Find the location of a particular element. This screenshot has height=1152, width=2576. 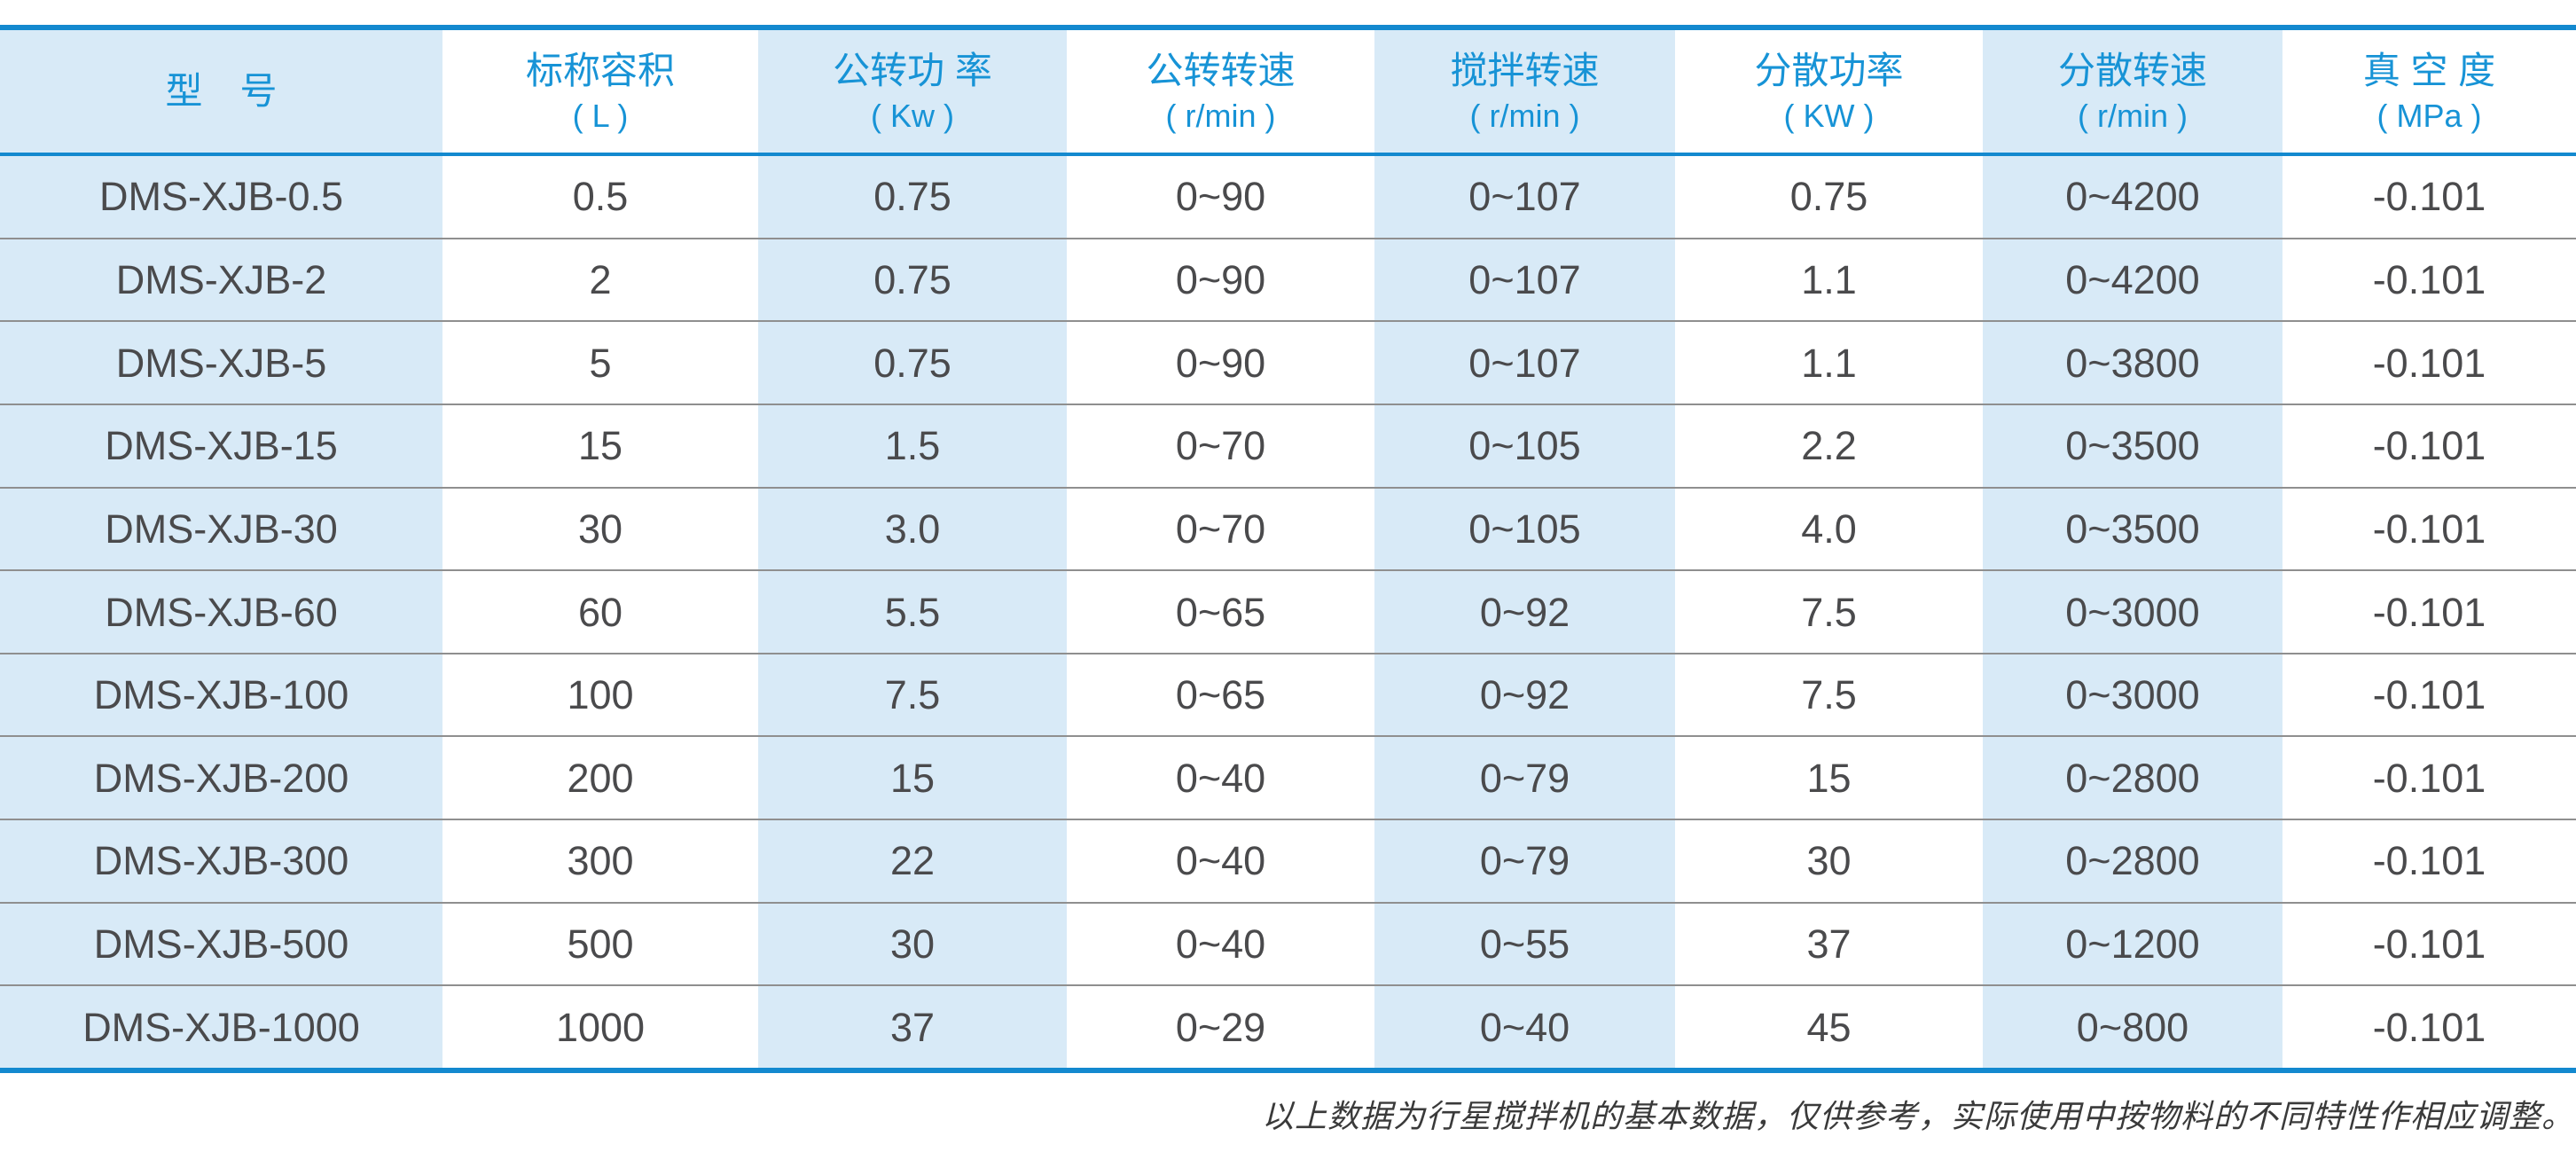

model-cell: DMS-XJB-30 is located at coordinates (221, 529).